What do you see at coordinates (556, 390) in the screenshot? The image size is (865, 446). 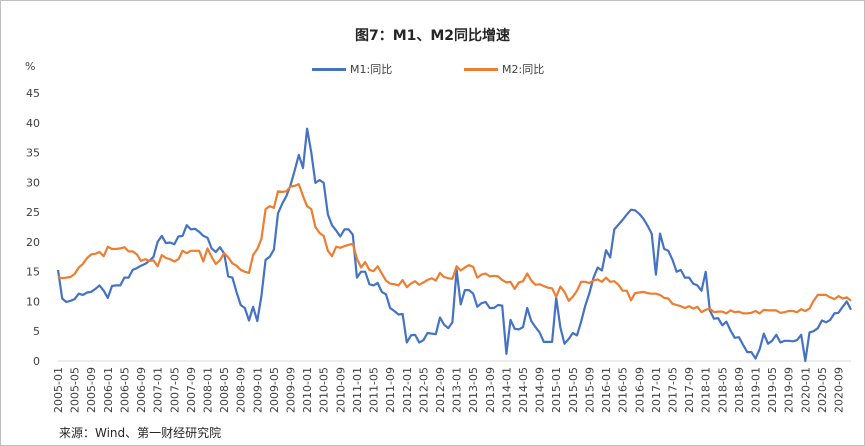 I see `x-tick-label: 2015-01` at bounding box center [556, 390].